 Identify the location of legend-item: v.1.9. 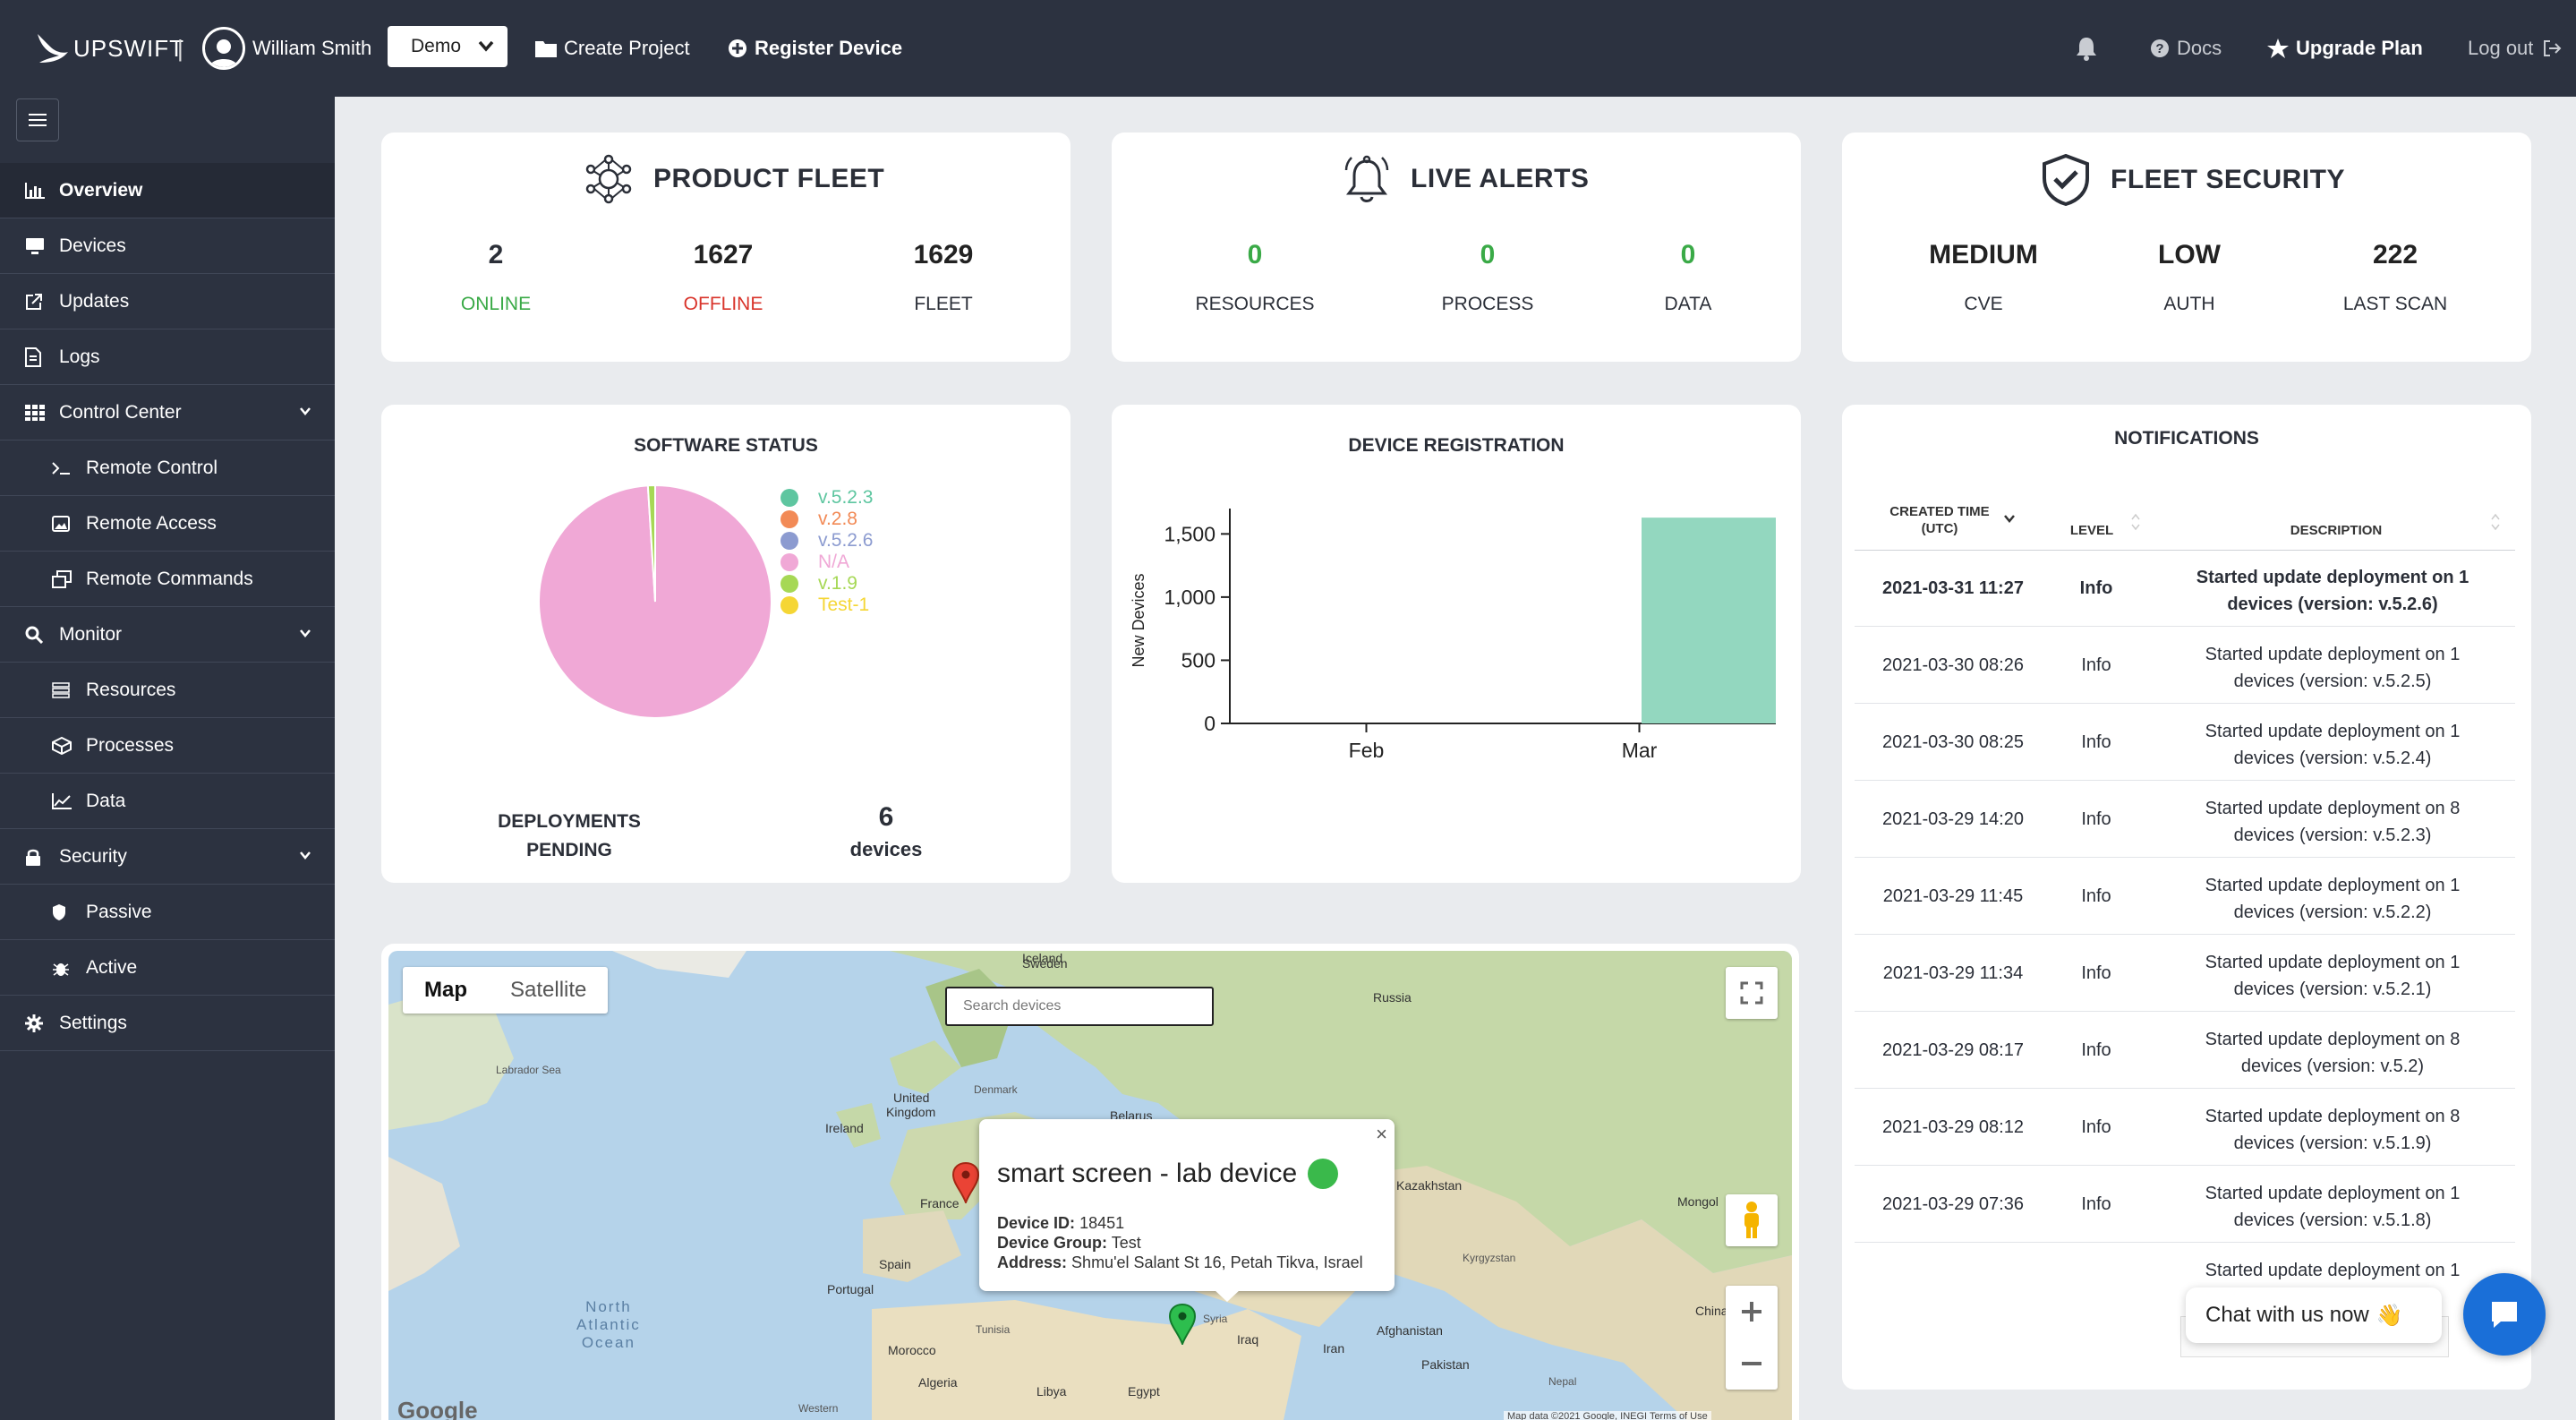
(826, 584).